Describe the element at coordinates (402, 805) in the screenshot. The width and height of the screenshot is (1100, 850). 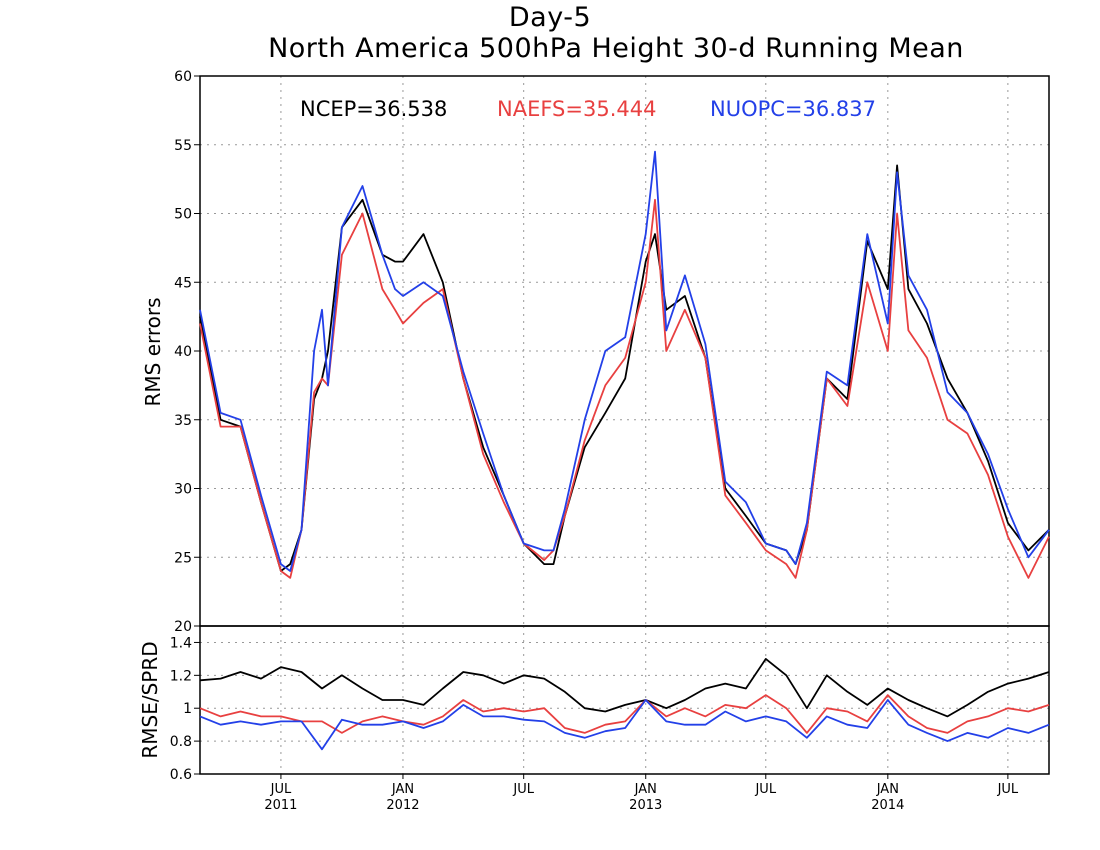
I see `x-tick-year-label: 2012` at that location.